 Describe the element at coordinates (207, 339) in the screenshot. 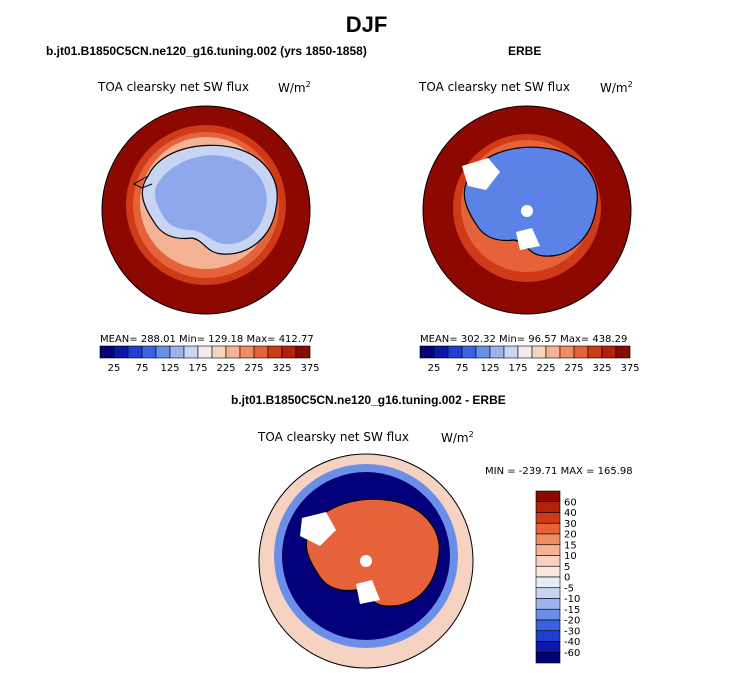

I see `top-left-stats: MEAN= 288.01 Min= 129.18 Max= 412.77` at that location.